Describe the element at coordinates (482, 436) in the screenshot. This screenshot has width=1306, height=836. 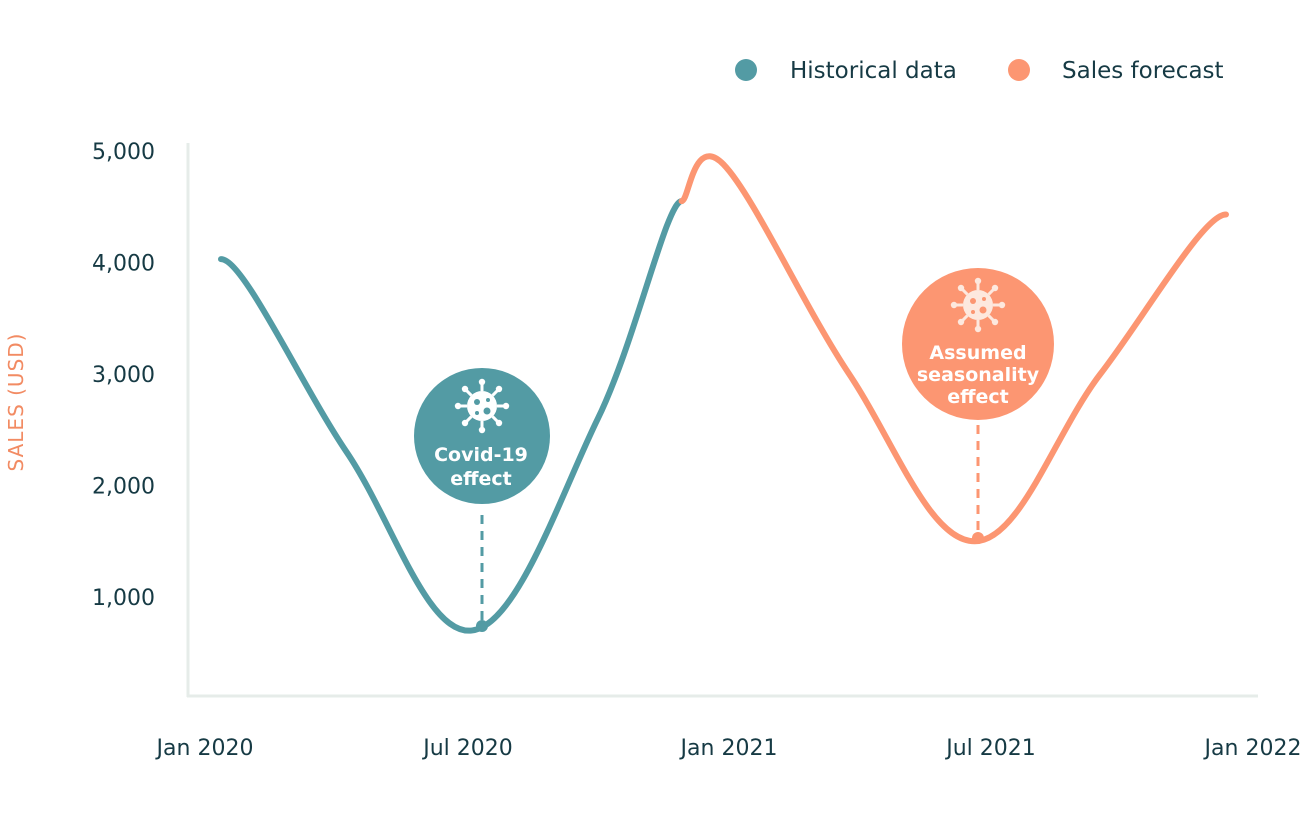
I see `covid-bubble` at that location.